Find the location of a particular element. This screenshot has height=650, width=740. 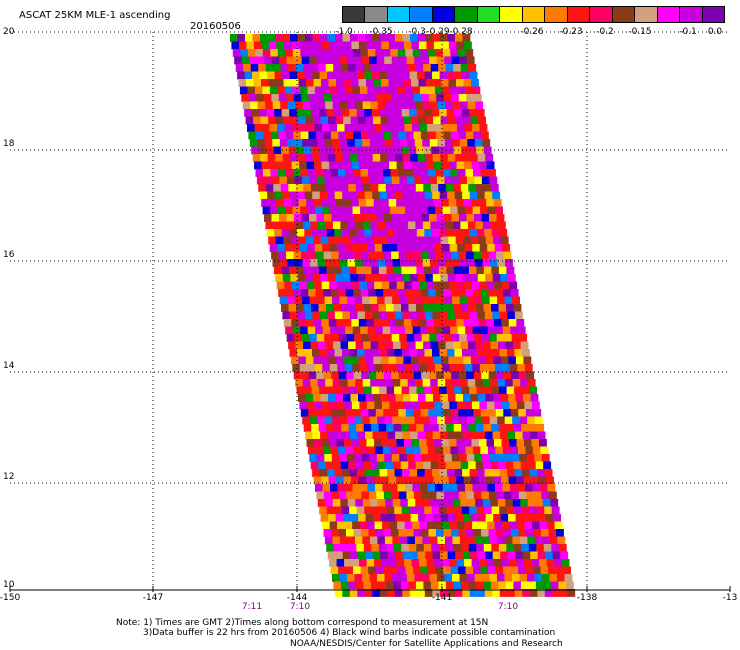

time-label-0: 7:11 is located at coordinates (252, 607).